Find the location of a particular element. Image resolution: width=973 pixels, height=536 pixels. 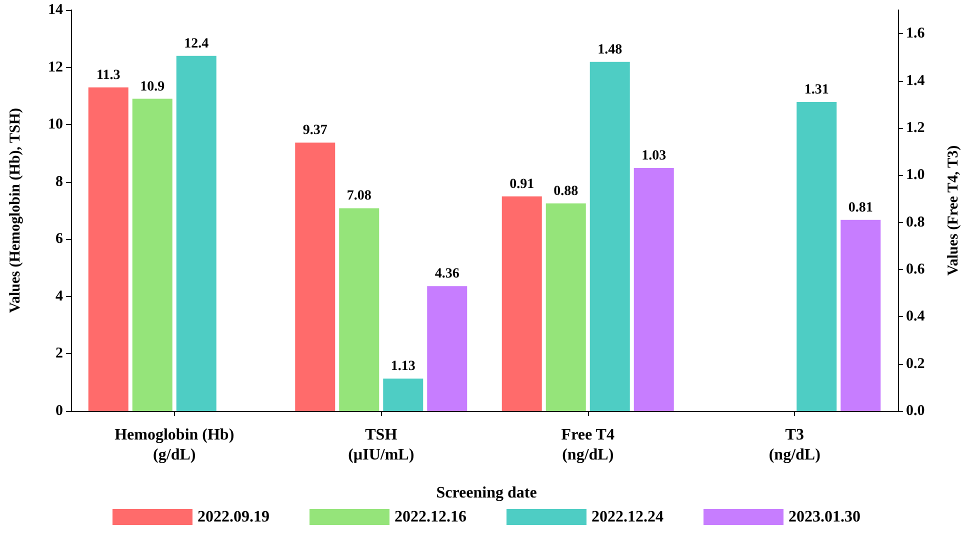

y-tick-label: 12 is located at coordinates (55, 67).